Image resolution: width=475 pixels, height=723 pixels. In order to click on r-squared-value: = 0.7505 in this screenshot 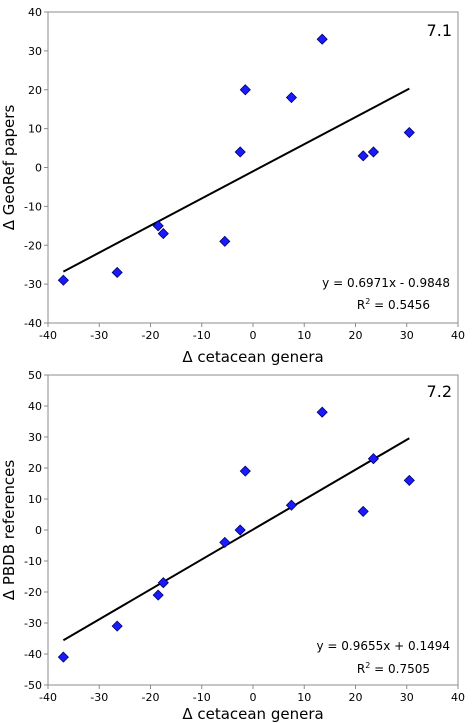, I will do `click(400, 669)`.